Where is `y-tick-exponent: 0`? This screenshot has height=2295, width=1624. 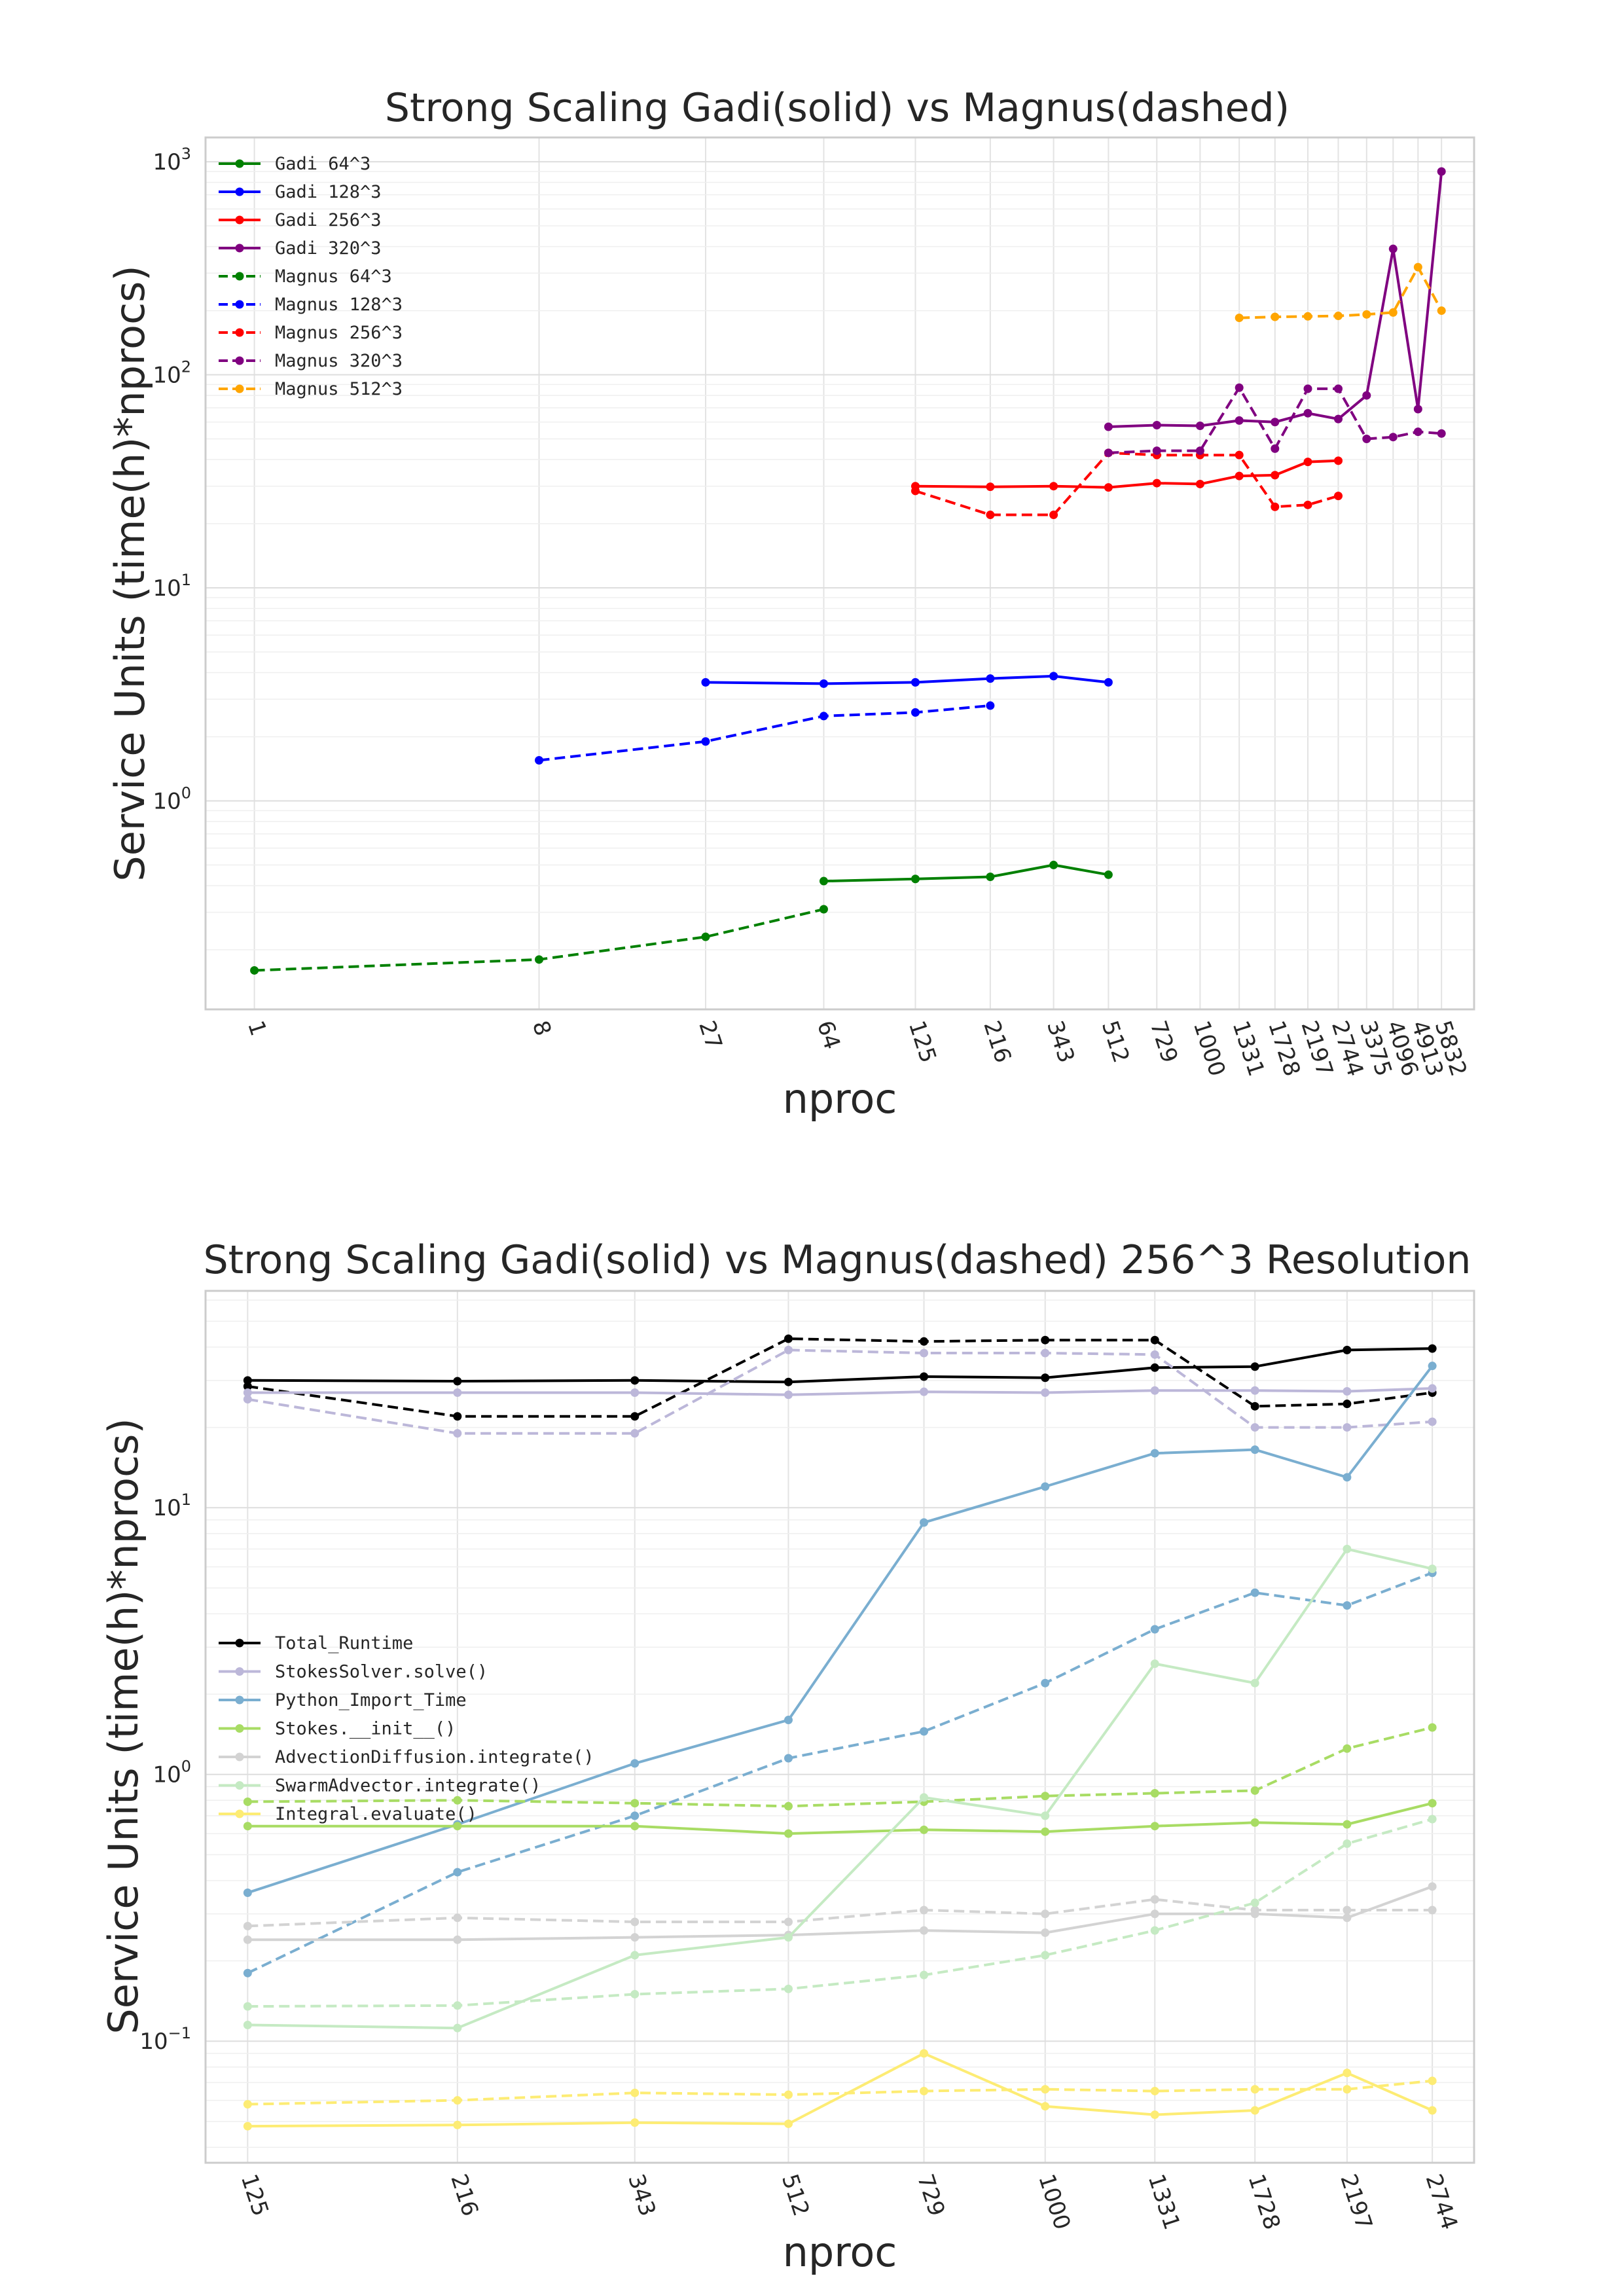
y-tick-exponent: 0 is located at coordinates (186, 793).